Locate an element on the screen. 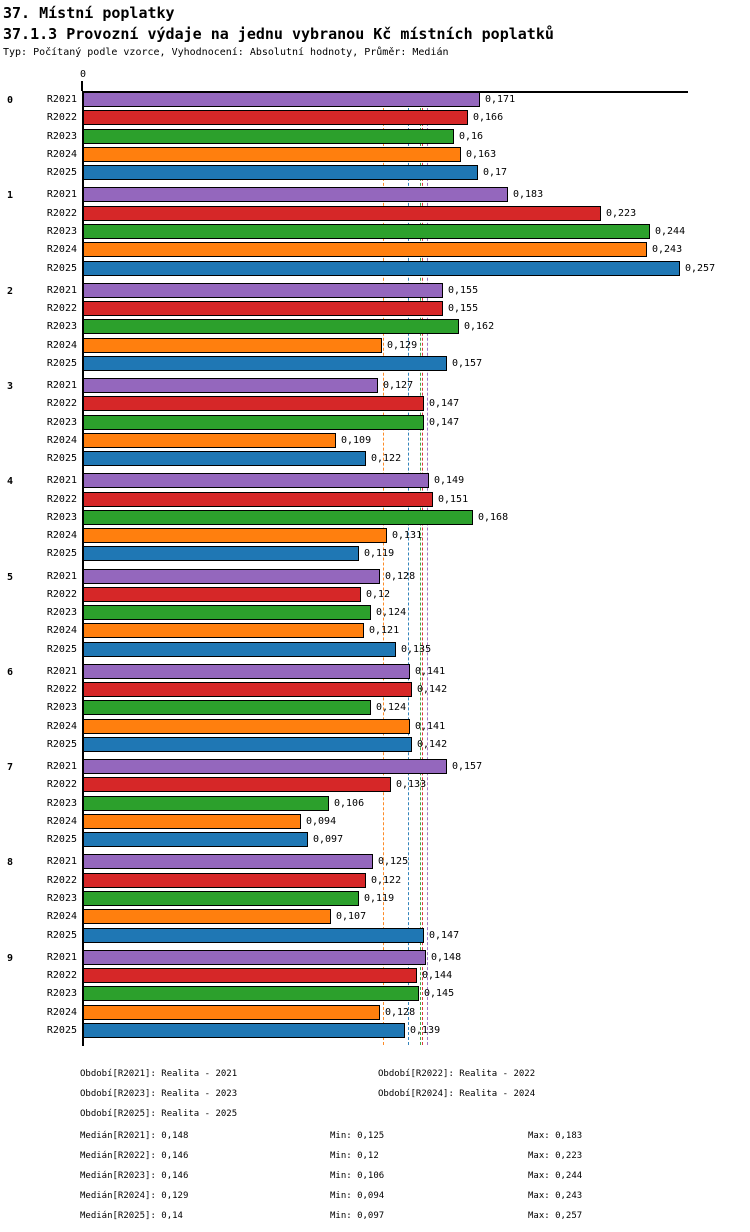 The width and height of the screenshot is (750, 1232). legend-period-label: Období[R2022]: Realita - 2022 is located at coordinates (457, 1074).